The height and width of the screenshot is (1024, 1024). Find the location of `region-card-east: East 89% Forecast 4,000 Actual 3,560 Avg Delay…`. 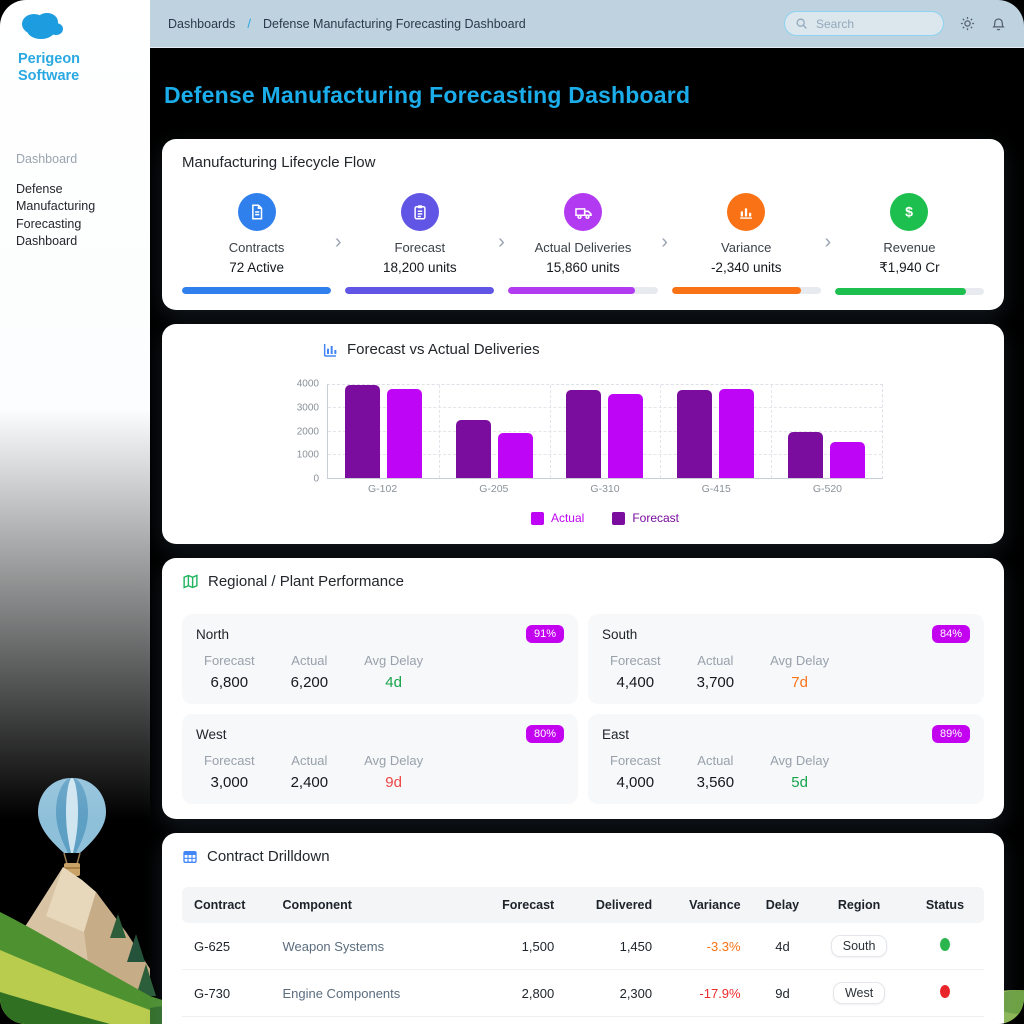

region-card-east: East 89% Forecast 4,000 Actual 3,560 Avg Delay… is located at coordinates (786, 759).